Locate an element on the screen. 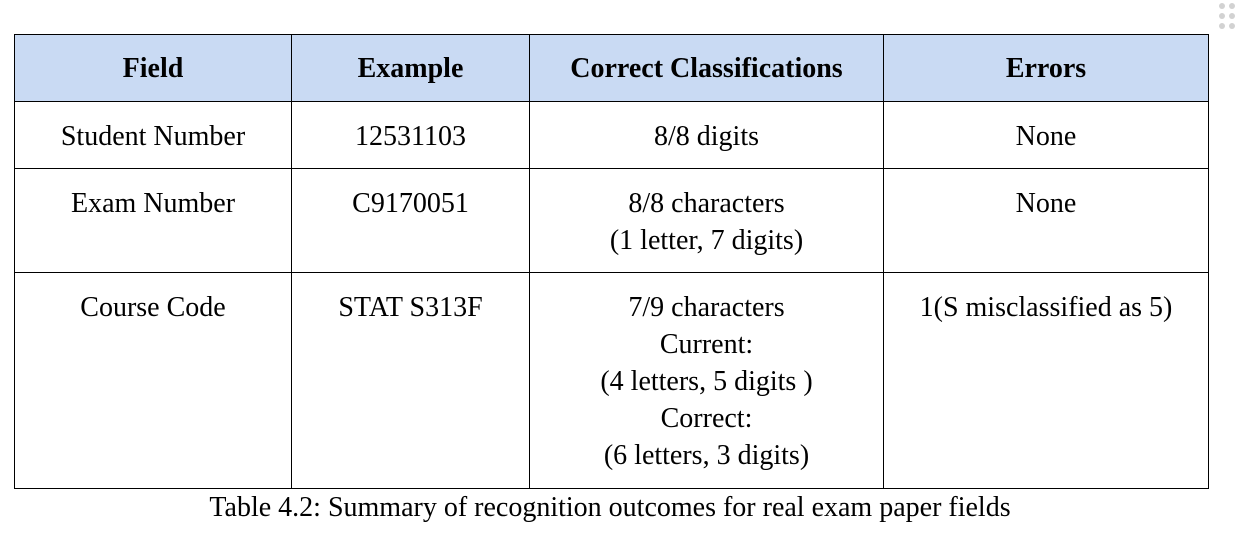 Image resolution: width=1236 pixels, height=554 pixels. cell-correct-text: 8/8 digits is located at coordinates (706, 128).